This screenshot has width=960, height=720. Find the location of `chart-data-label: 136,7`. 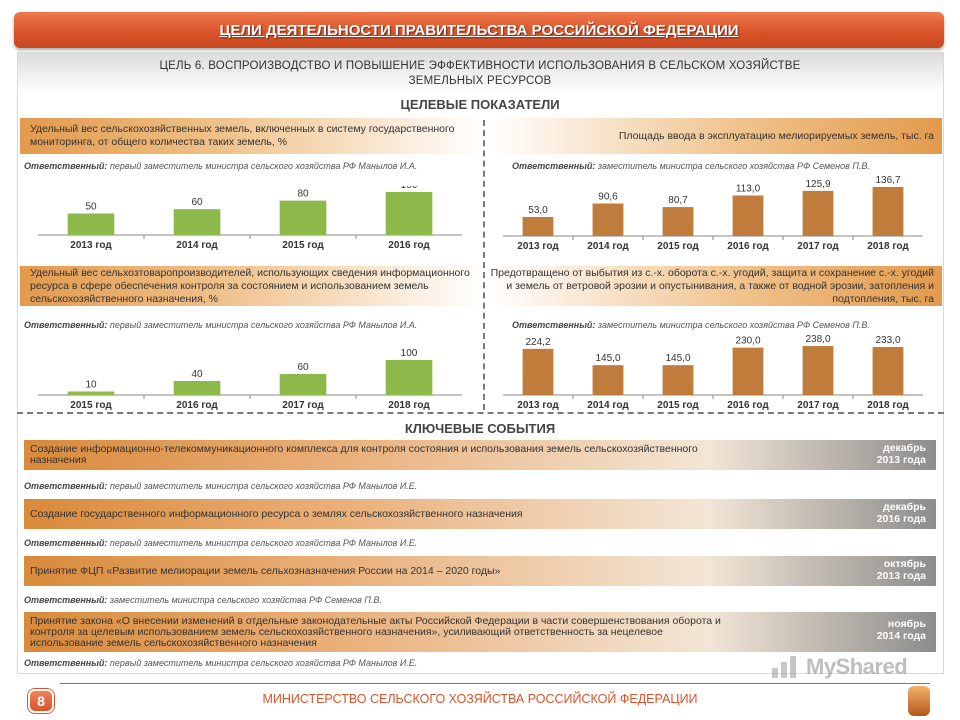

chart-data-label: 136,7 is located at coordinates (887, 180).